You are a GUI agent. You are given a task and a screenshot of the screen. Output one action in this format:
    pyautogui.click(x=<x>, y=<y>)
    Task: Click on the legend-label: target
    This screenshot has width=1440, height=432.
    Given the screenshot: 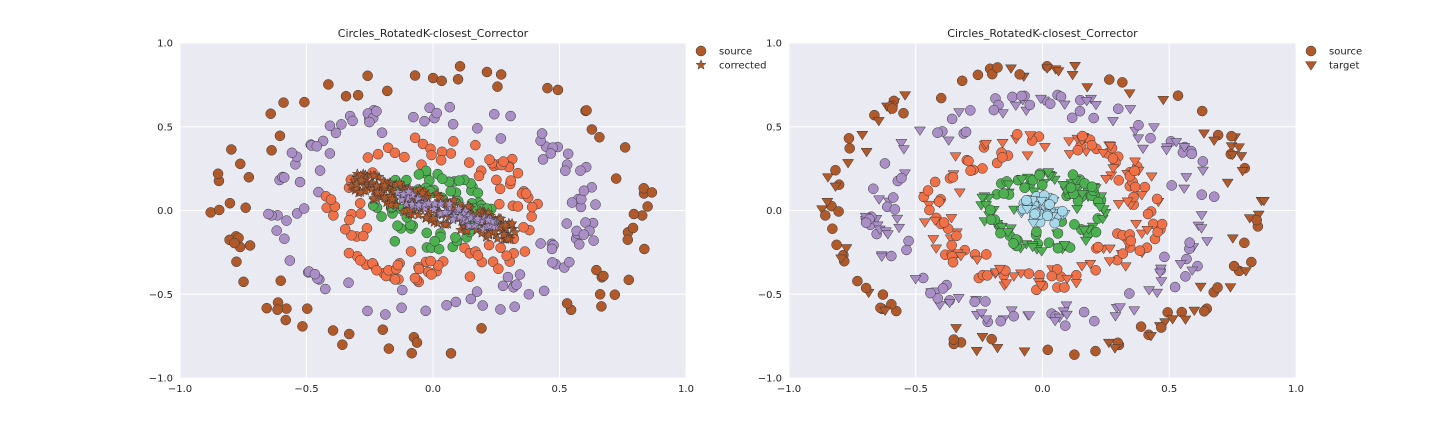 What is the action you would take?
    pyautogui.click(x=1344, y=66)
    